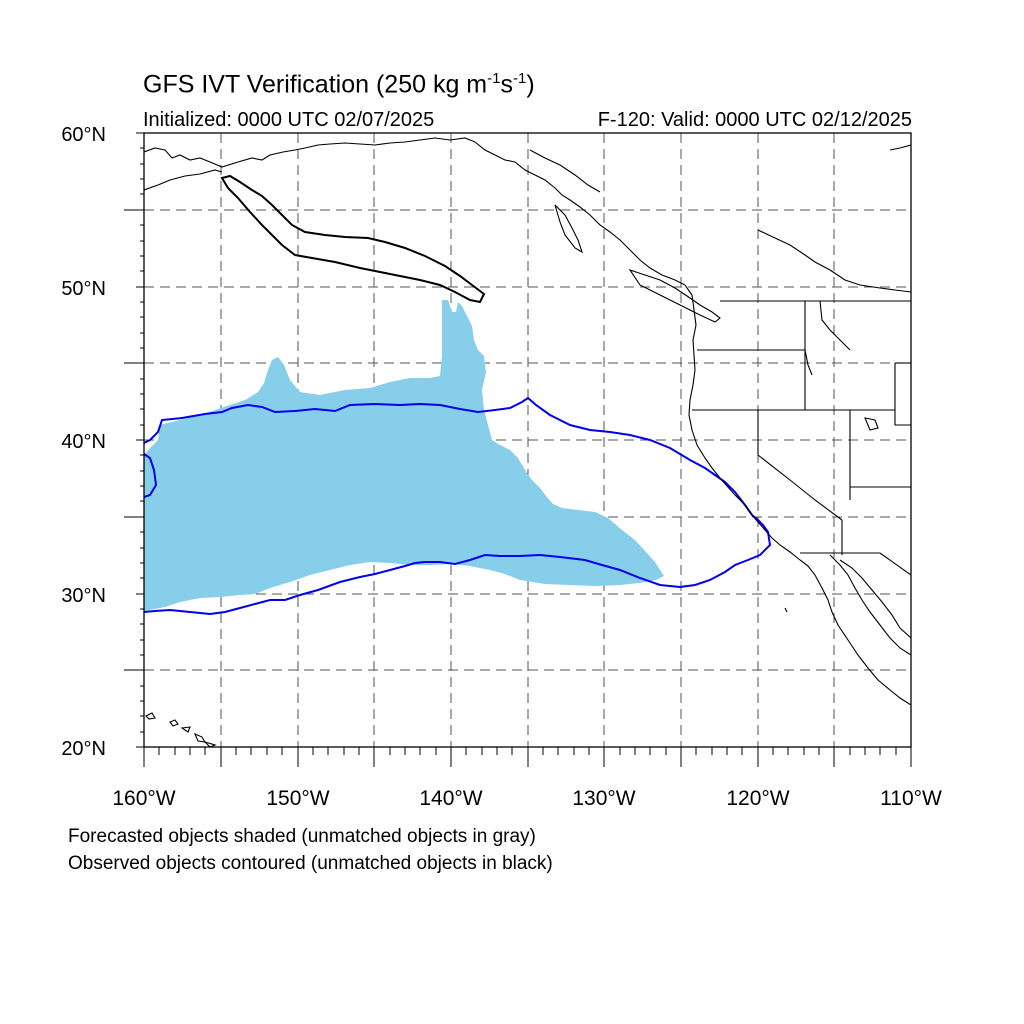 The height and width of the screenshot is (1024, 1024). What do you see at coordinates (494, 78) in the screenshot?
I see `title-units-exp1: -1` at bounding box center [494, 78].